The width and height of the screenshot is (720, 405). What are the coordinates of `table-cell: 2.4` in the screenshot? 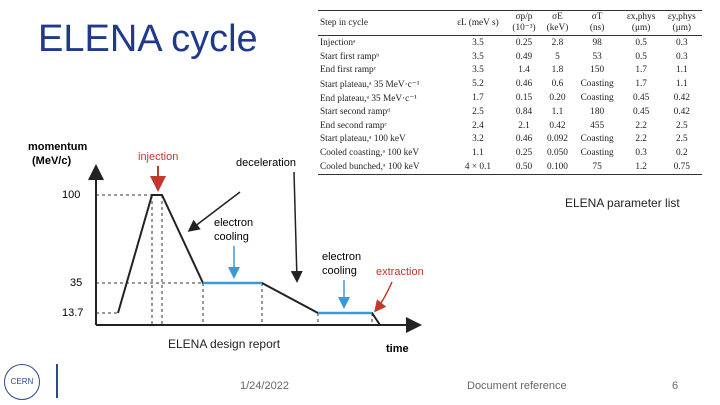 It's located at (478, 125).